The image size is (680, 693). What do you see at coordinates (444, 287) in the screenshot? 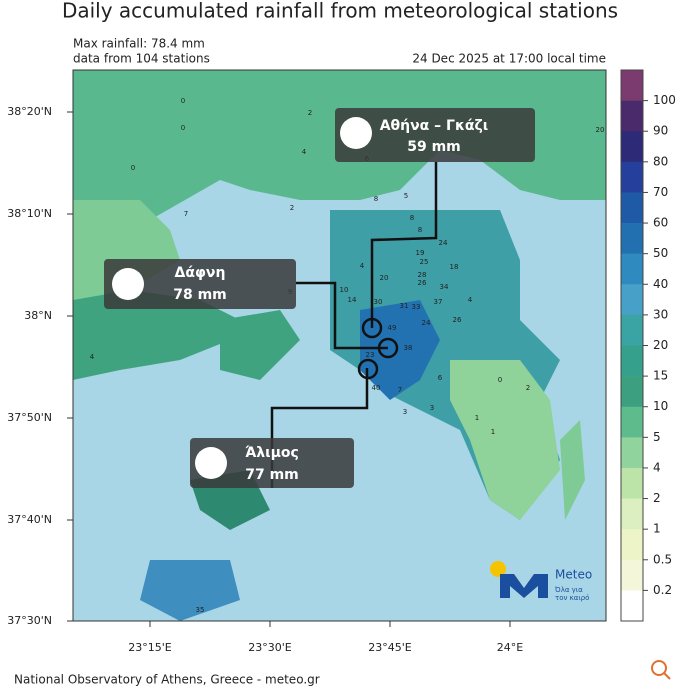
I see `station-value: 34` at bounding box center [444, 287].